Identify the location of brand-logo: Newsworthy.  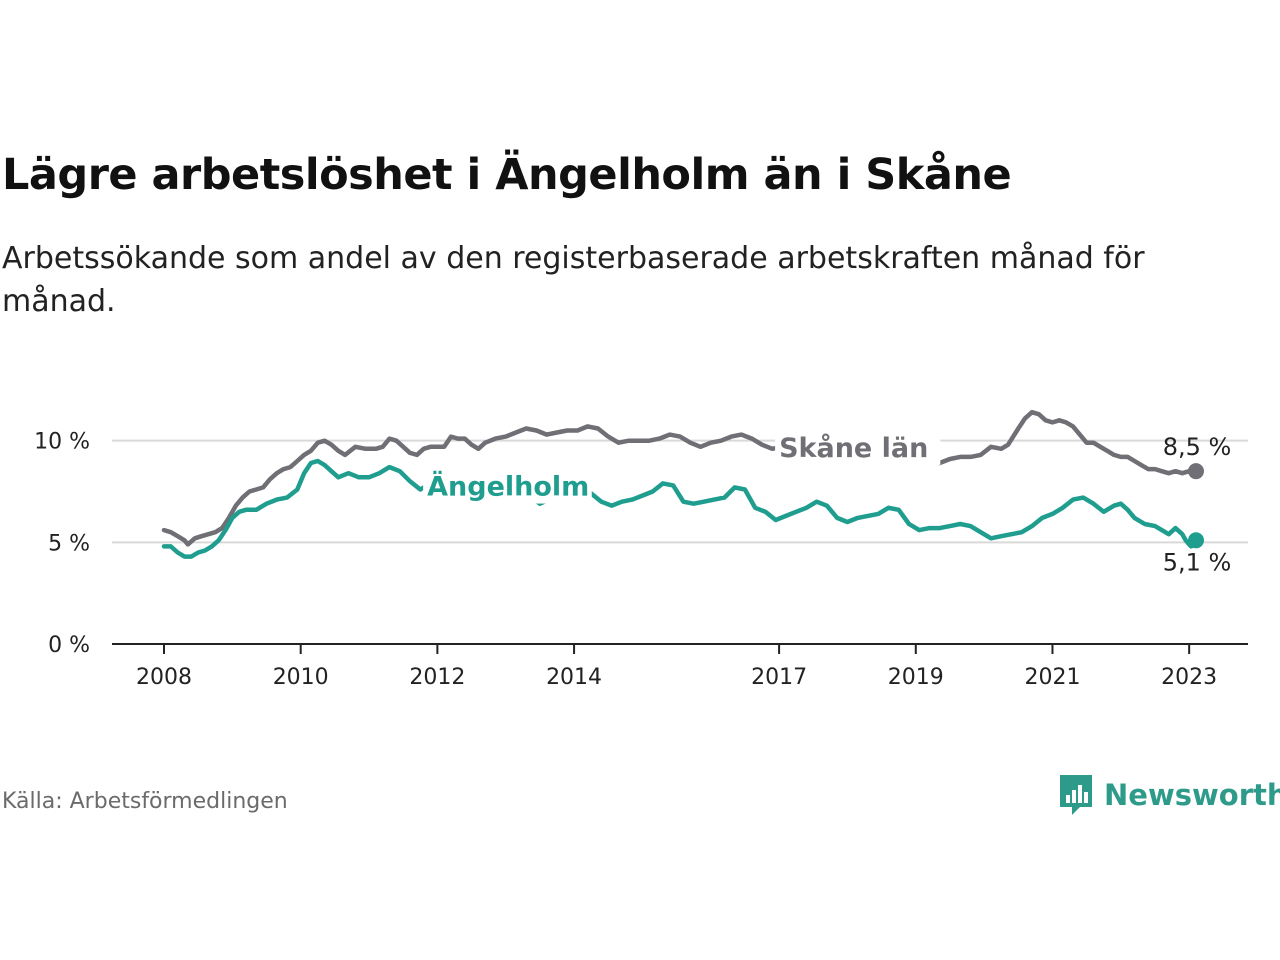
(1169, 795).